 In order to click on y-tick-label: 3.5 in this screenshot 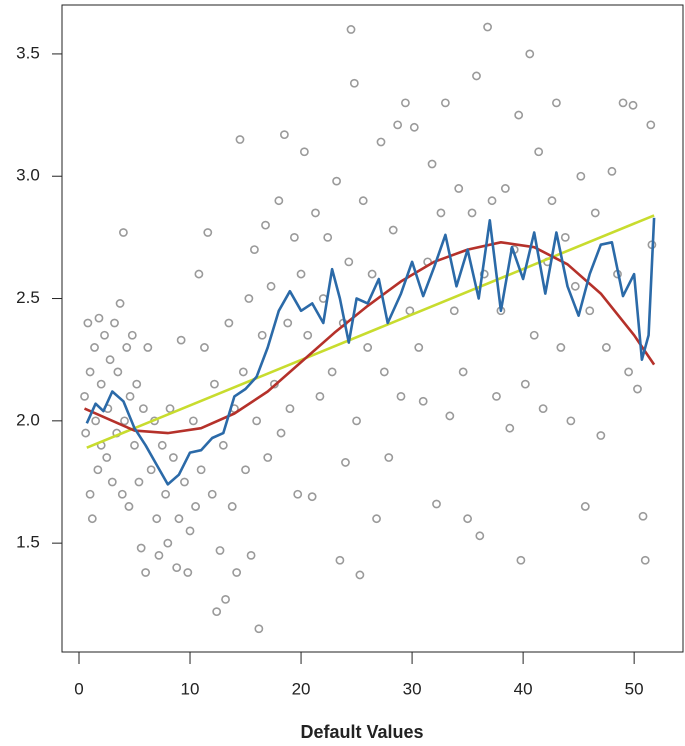, I will do `click(28, 52)`.